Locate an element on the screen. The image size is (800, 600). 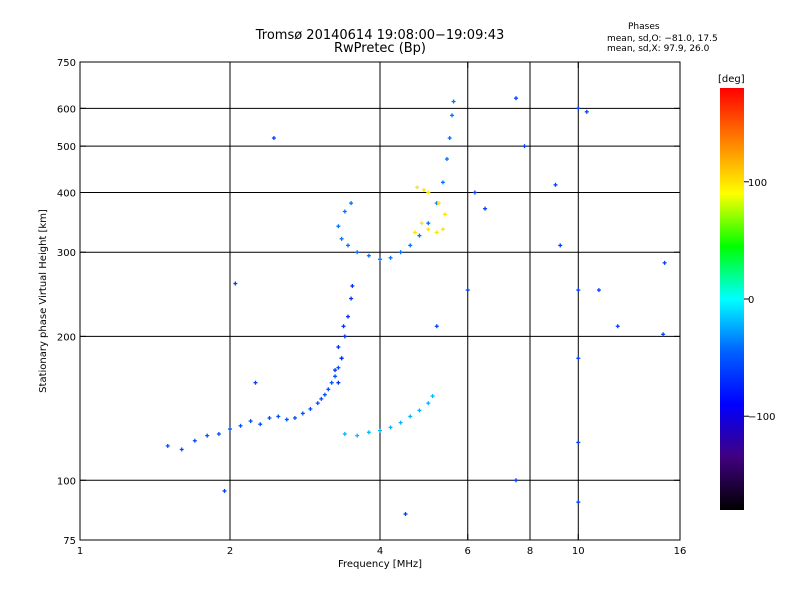
colorbar-label: [deg] is located at coordinates (731, 79).